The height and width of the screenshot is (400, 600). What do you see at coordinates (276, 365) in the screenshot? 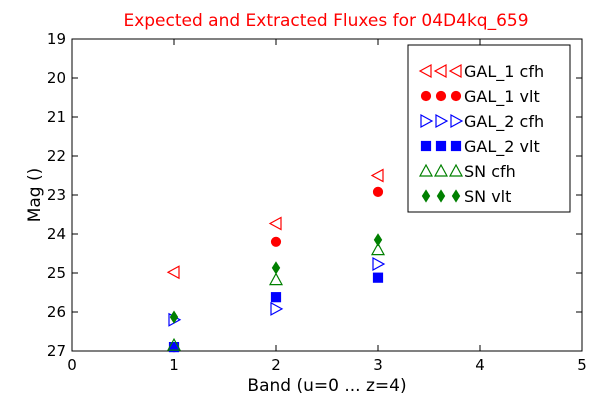
I see `x-tick-label: 2` at bounding box center [276, 365].